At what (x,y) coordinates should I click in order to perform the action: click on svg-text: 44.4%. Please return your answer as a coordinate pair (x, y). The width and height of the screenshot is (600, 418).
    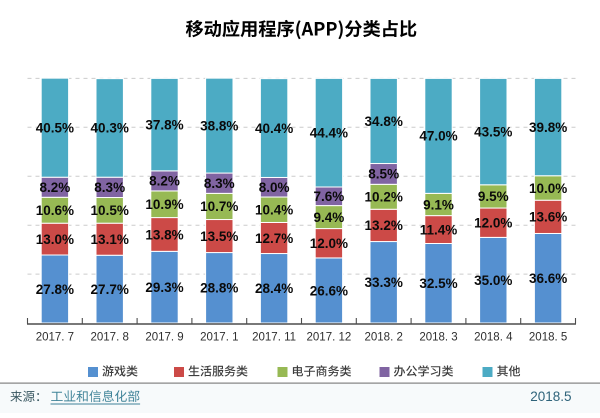
    Looking at the image, I should click on (329, 133).